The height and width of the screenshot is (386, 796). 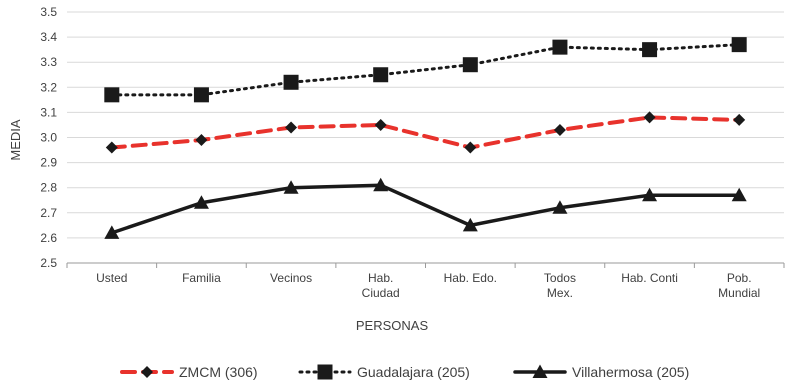 What do you see at coordinates (48, 62) in the screenshot?
I see `y-tick-label: 3.3` at bounding box center [48, 62].